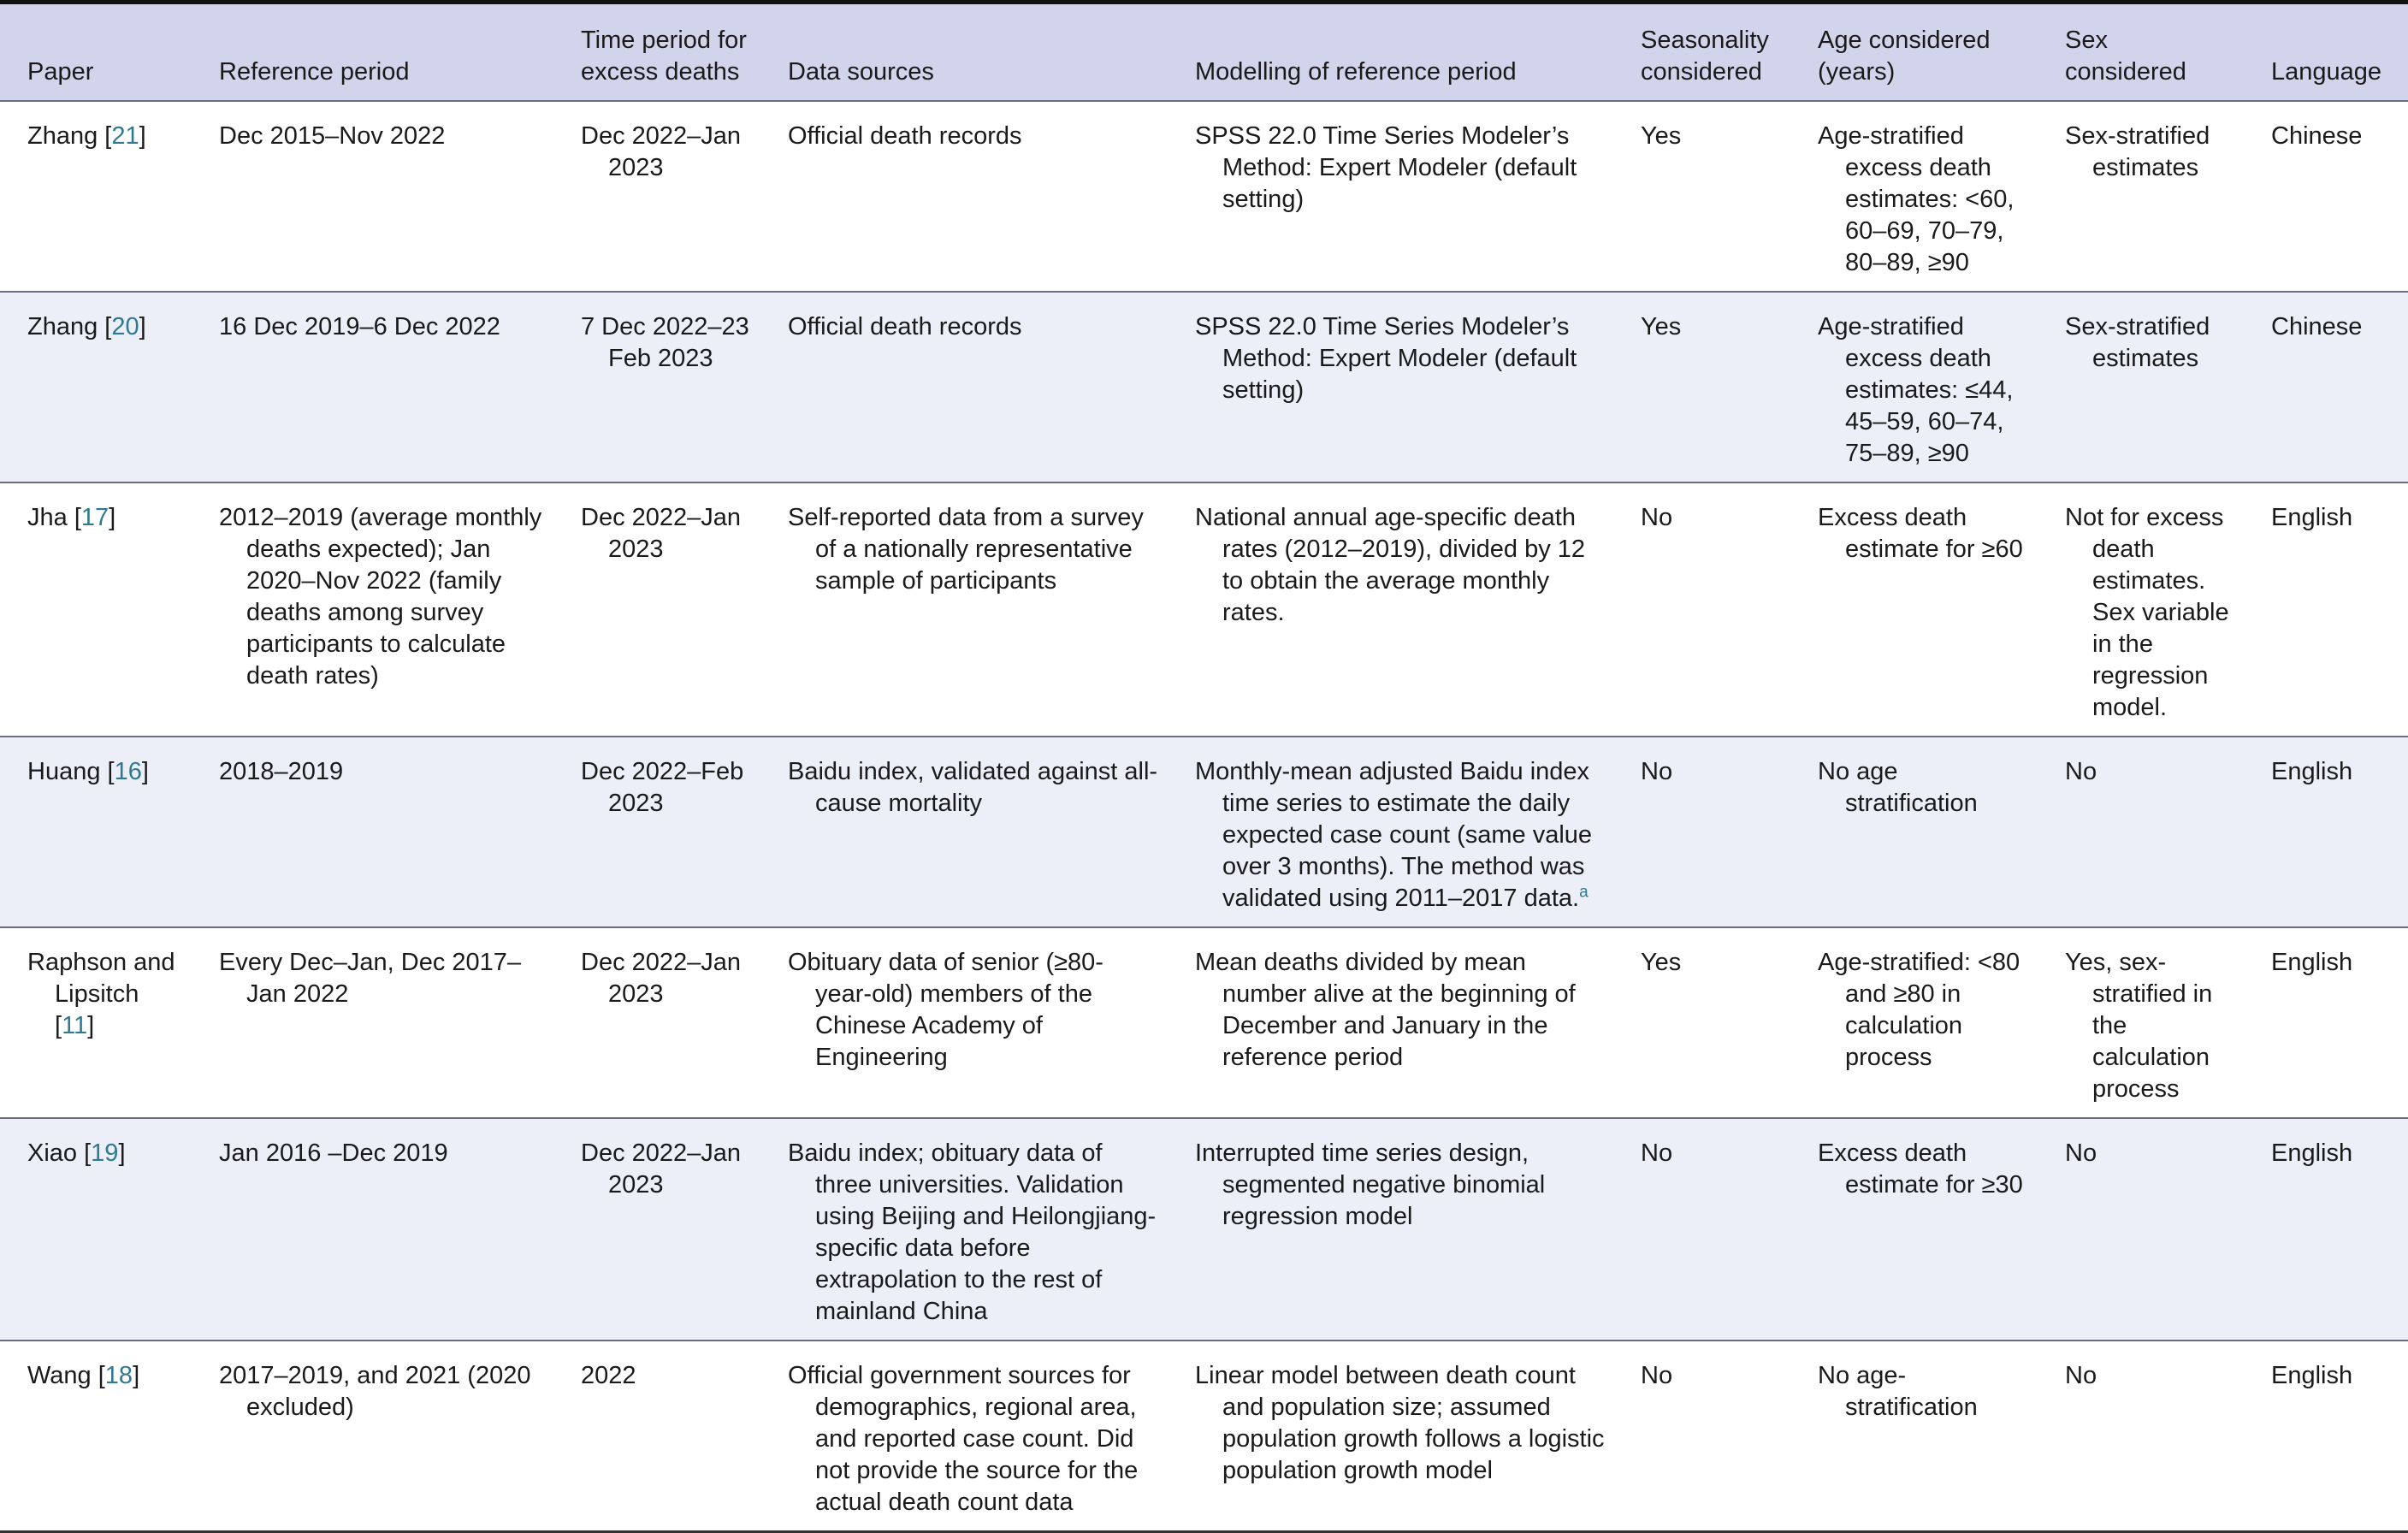 Image resolution: width=2408 pixels, height=1533 pixels. Describe the element at coordinates (372, 197) in the screenshot. I see `cell-reference-period: Dec 2015–Nov 2022` at that location.